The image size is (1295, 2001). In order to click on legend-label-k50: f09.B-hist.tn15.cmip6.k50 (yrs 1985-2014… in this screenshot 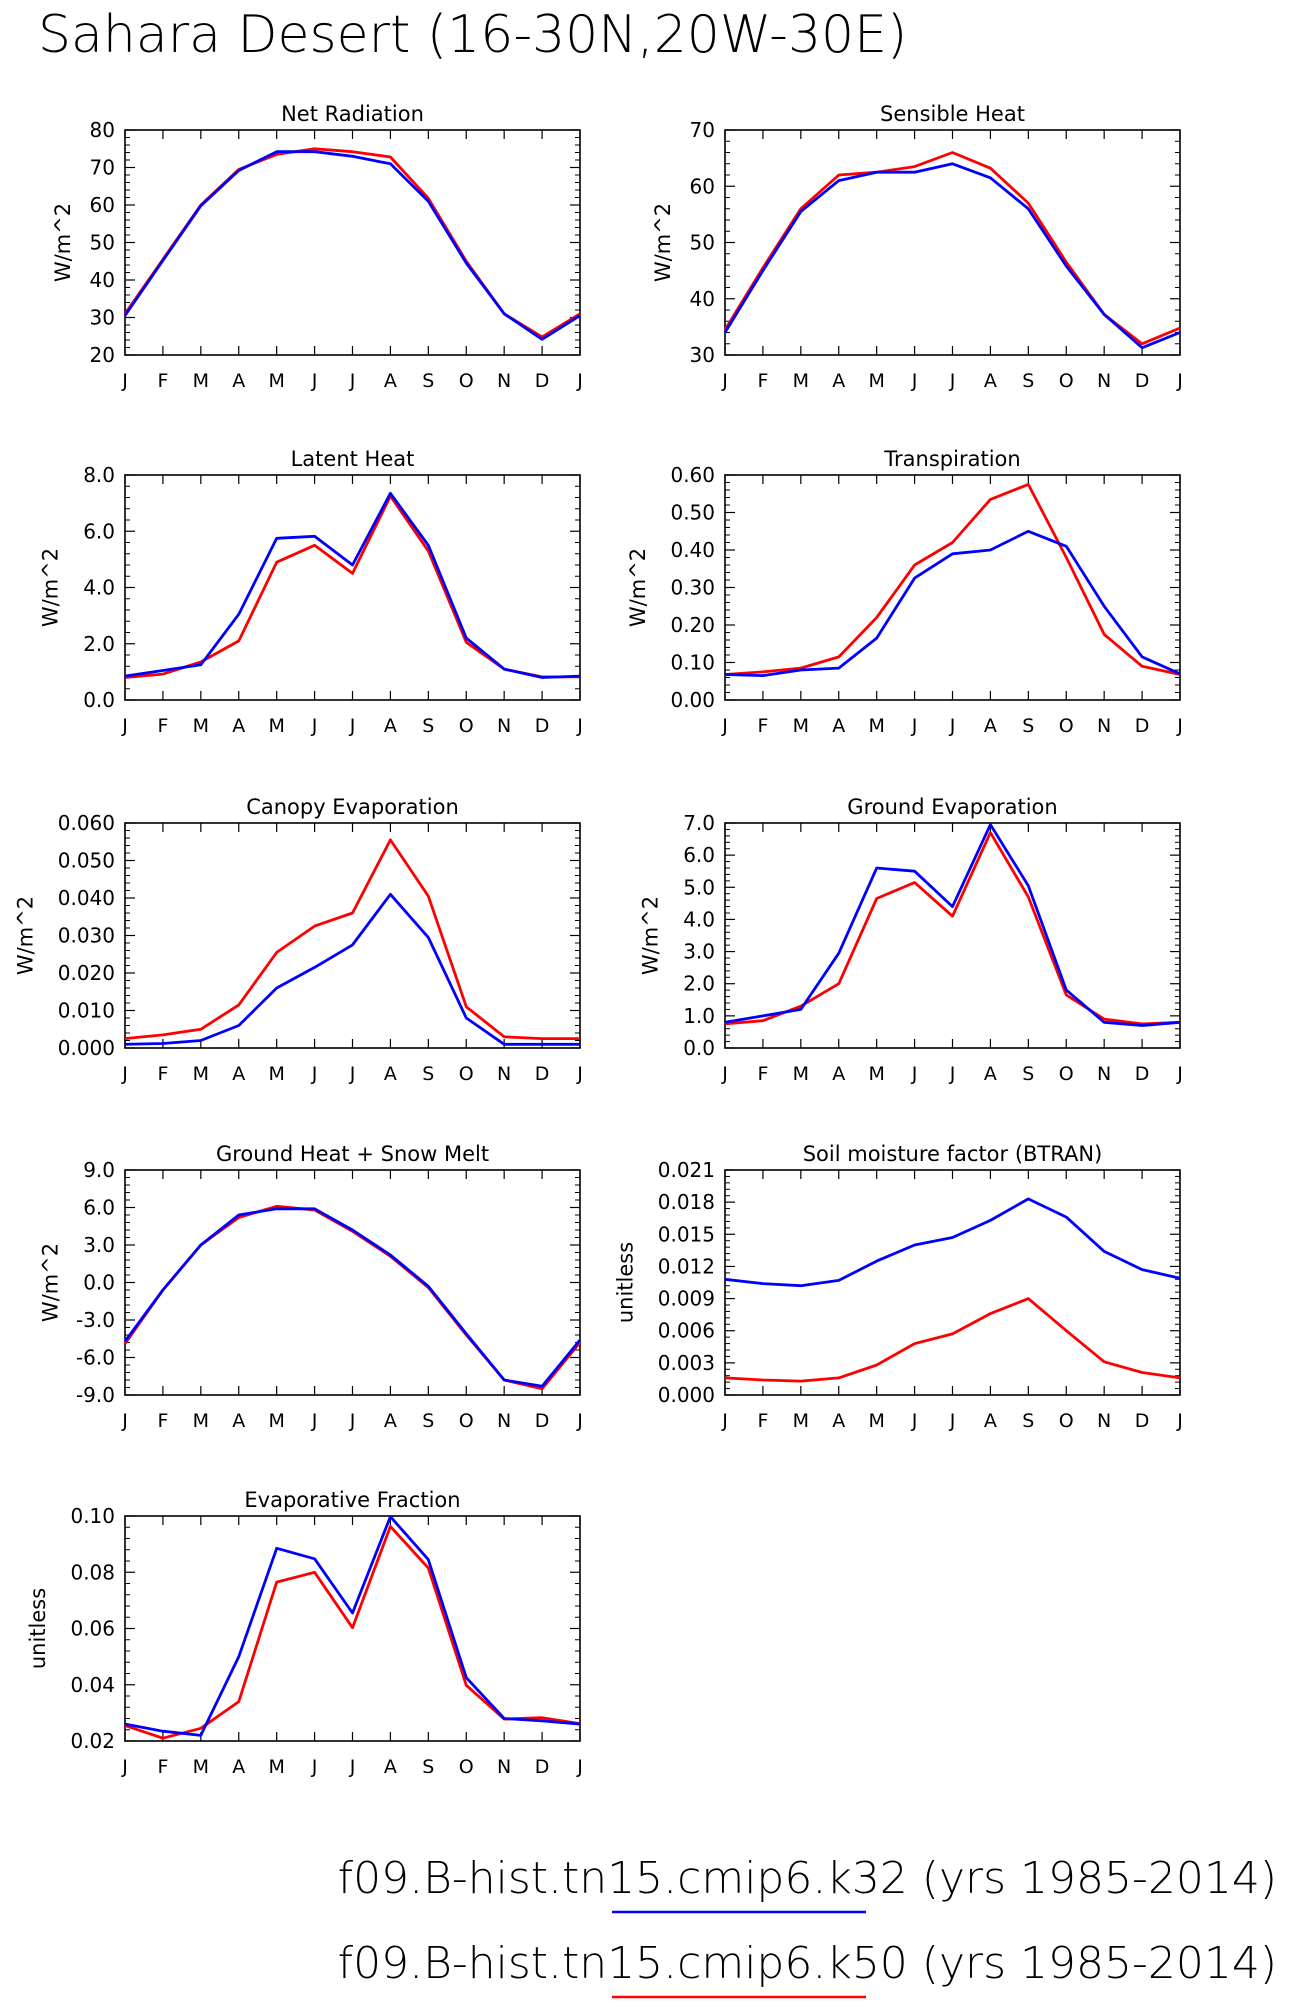, I will do `click(807, 1963)`.